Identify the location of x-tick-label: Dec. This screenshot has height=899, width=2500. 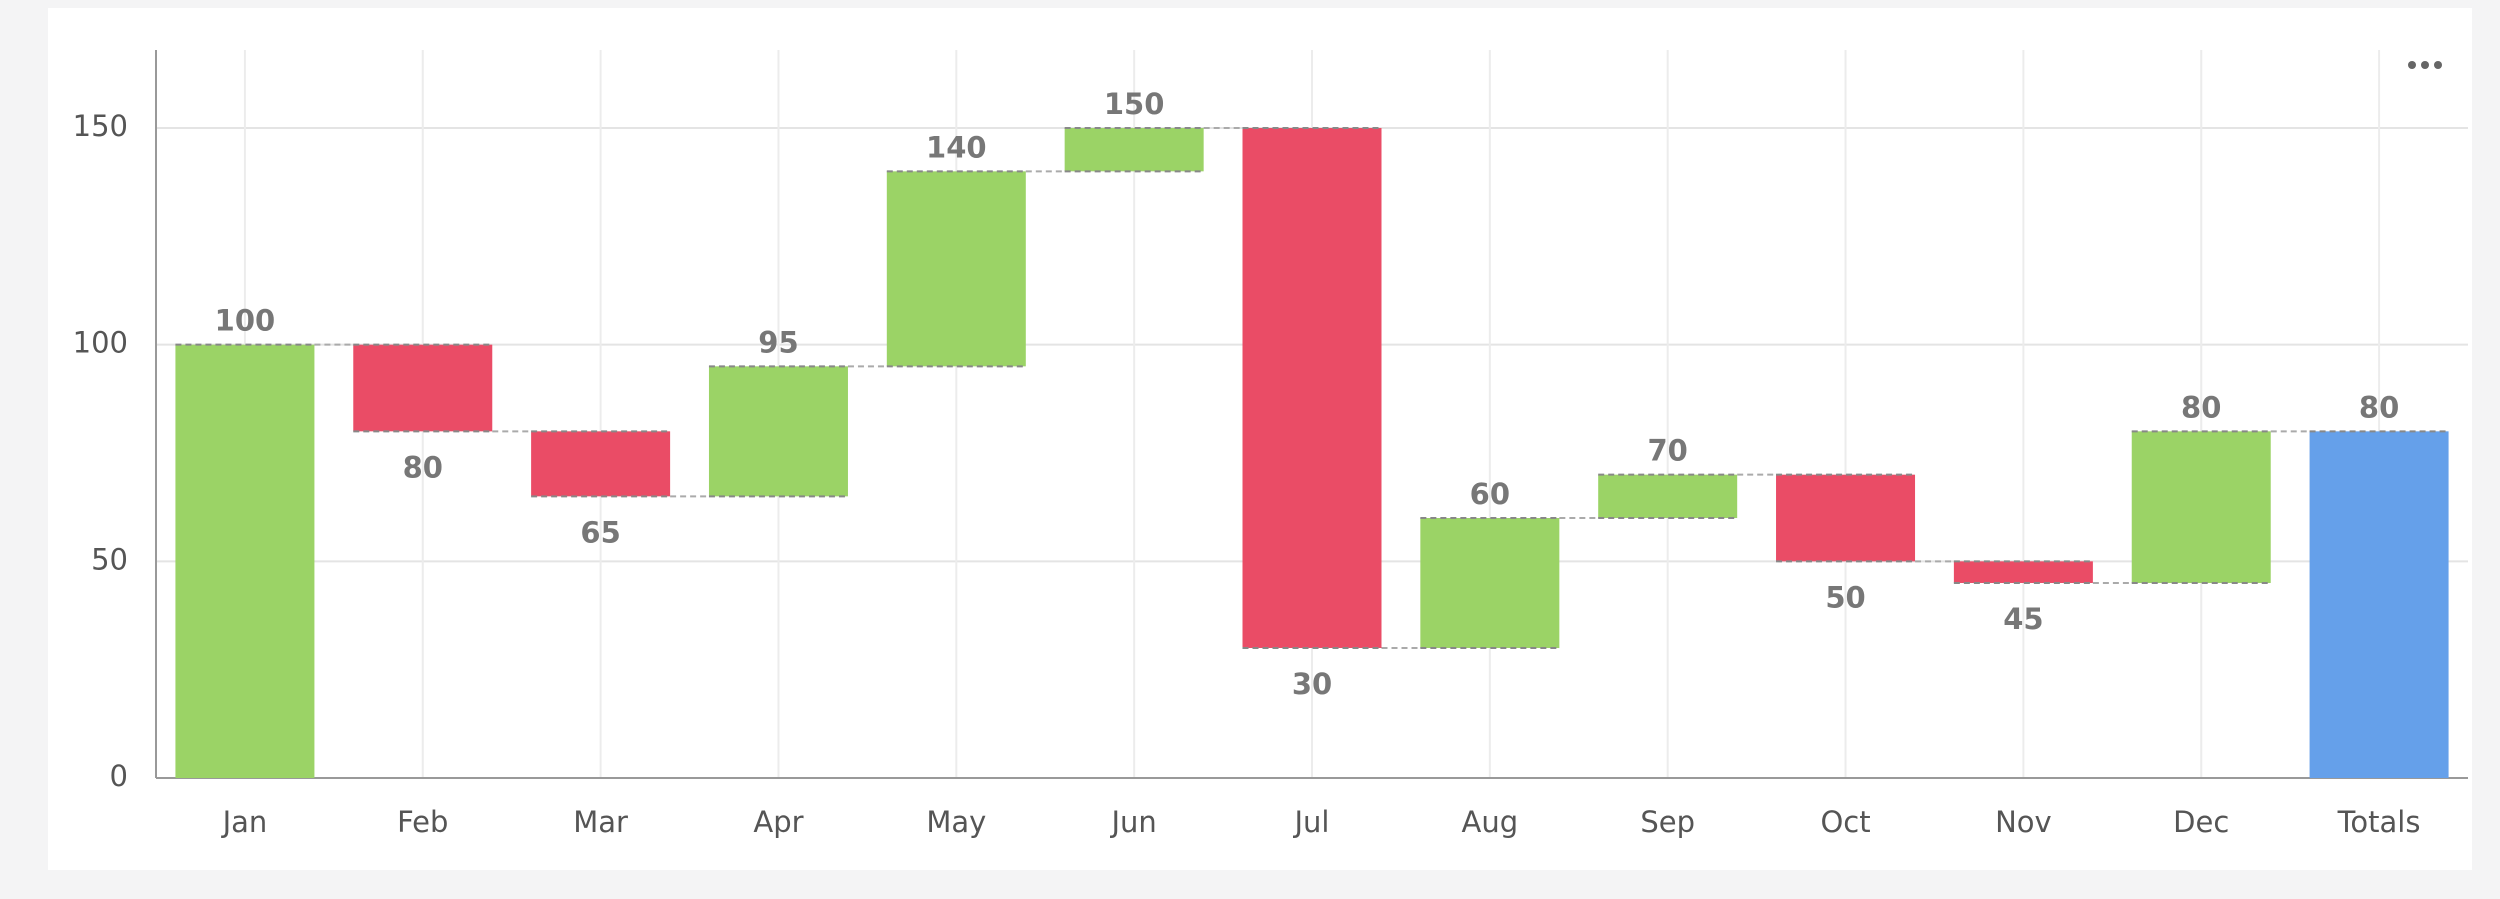
(2201, 822).